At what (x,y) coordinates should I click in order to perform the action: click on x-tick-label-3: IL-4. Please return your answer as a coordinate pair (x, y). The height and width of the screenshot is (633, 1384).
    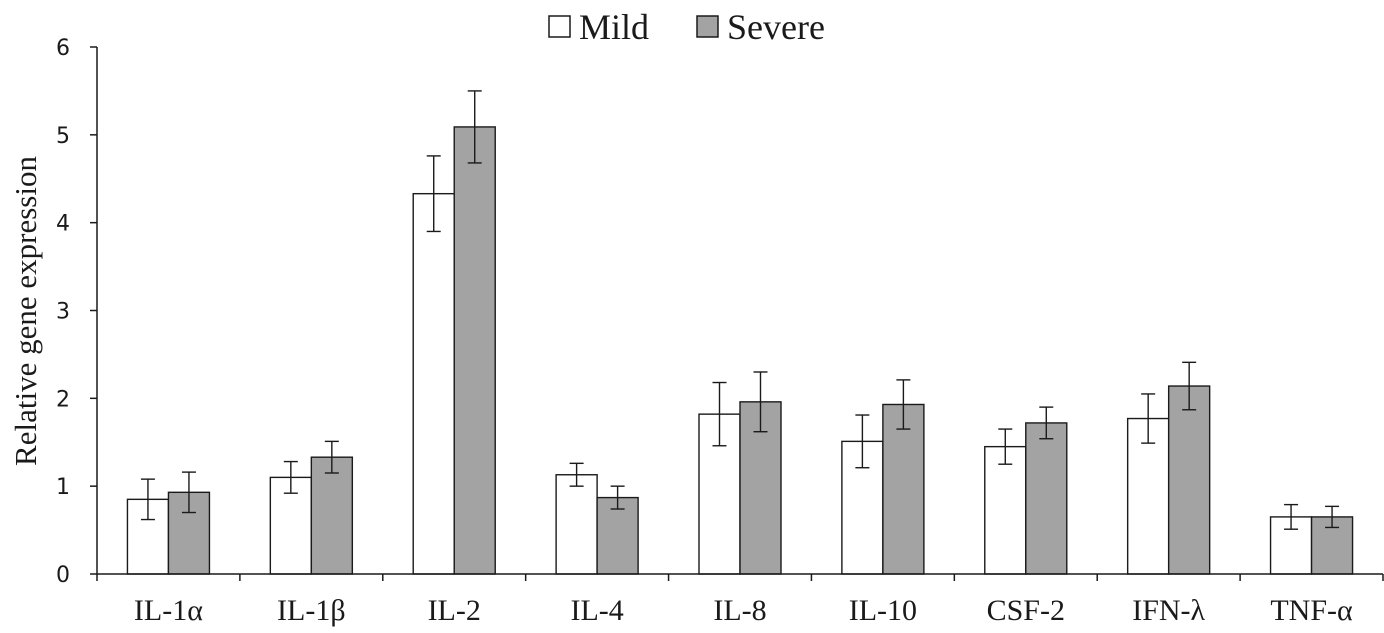
    Looking at the image, I should click on (596, 610).